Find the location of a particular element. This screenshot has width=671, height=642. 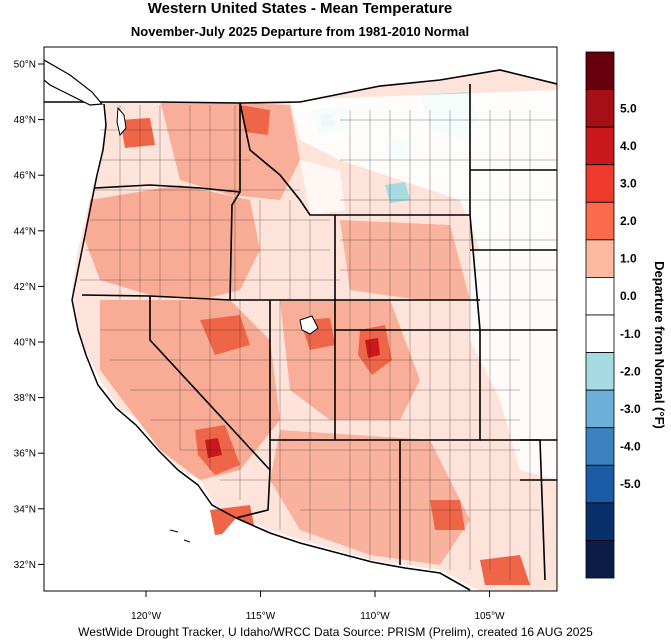

colorbar-label: -1.0 is located at coordinates (630, 334).